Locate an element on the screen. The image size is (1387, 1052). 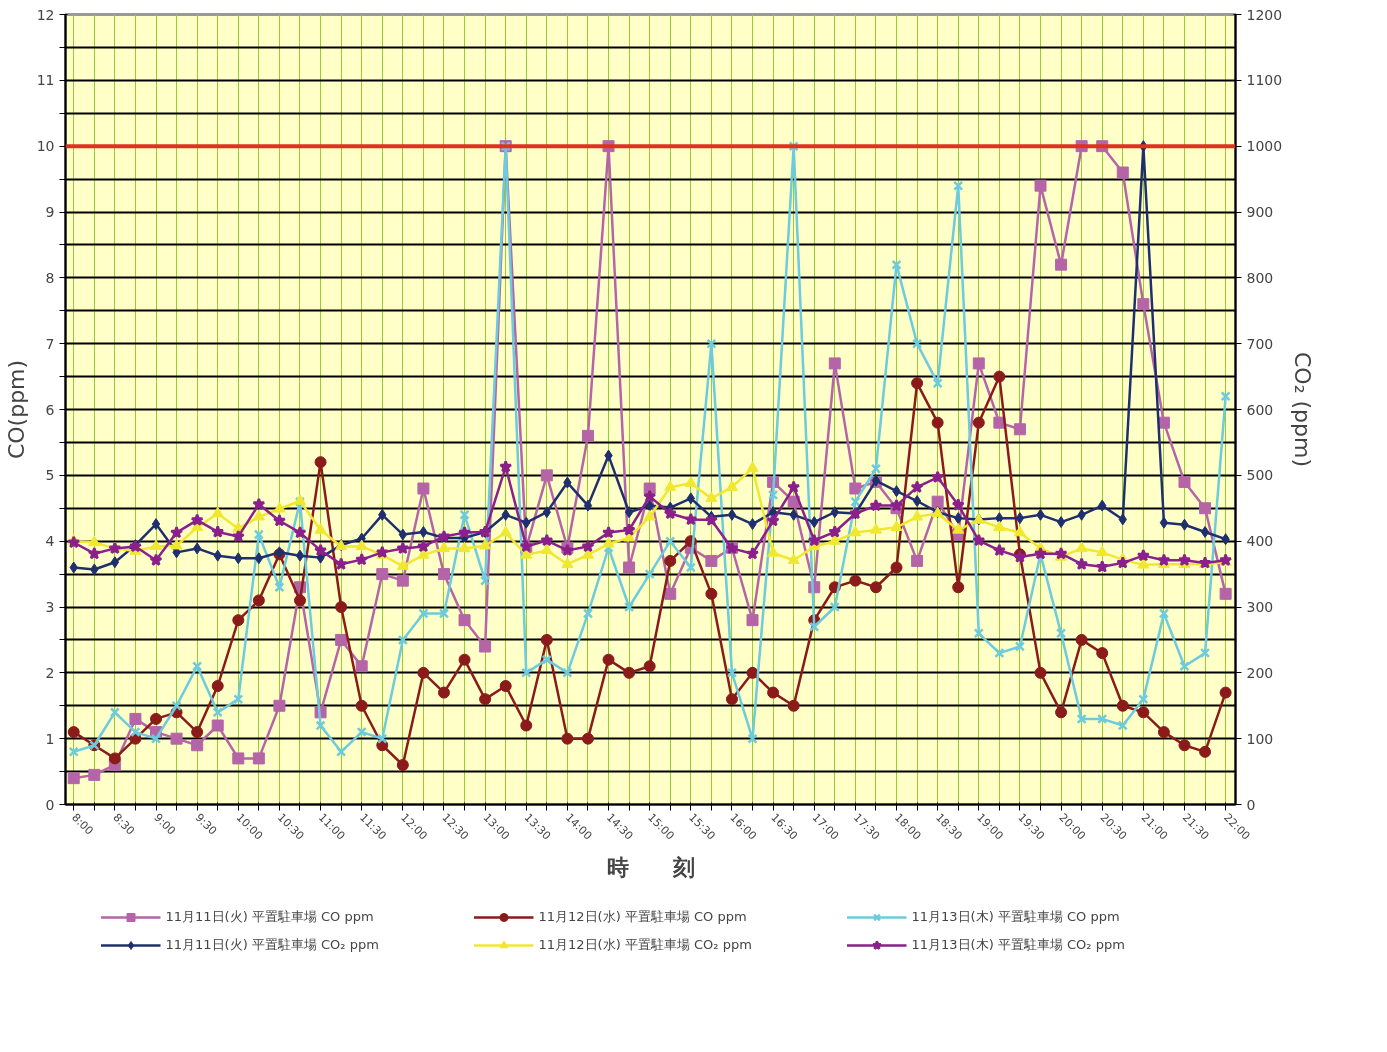
y2-tick-label: 900 is located at coordinates (1260, 212).